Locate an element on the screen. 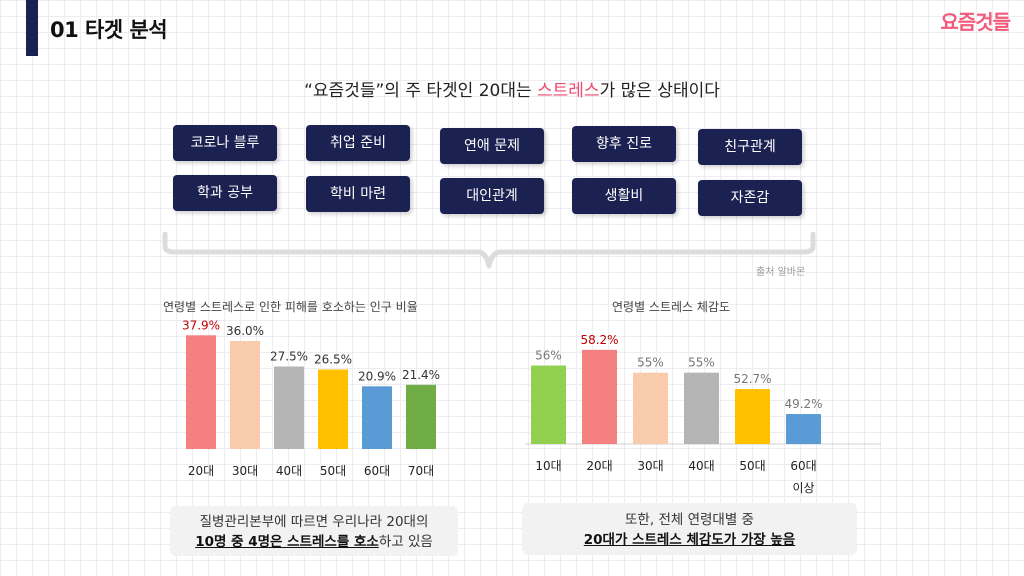 This screenshot has width=1024, height=576. title-accent-bar is located at coordinates (32, 28).